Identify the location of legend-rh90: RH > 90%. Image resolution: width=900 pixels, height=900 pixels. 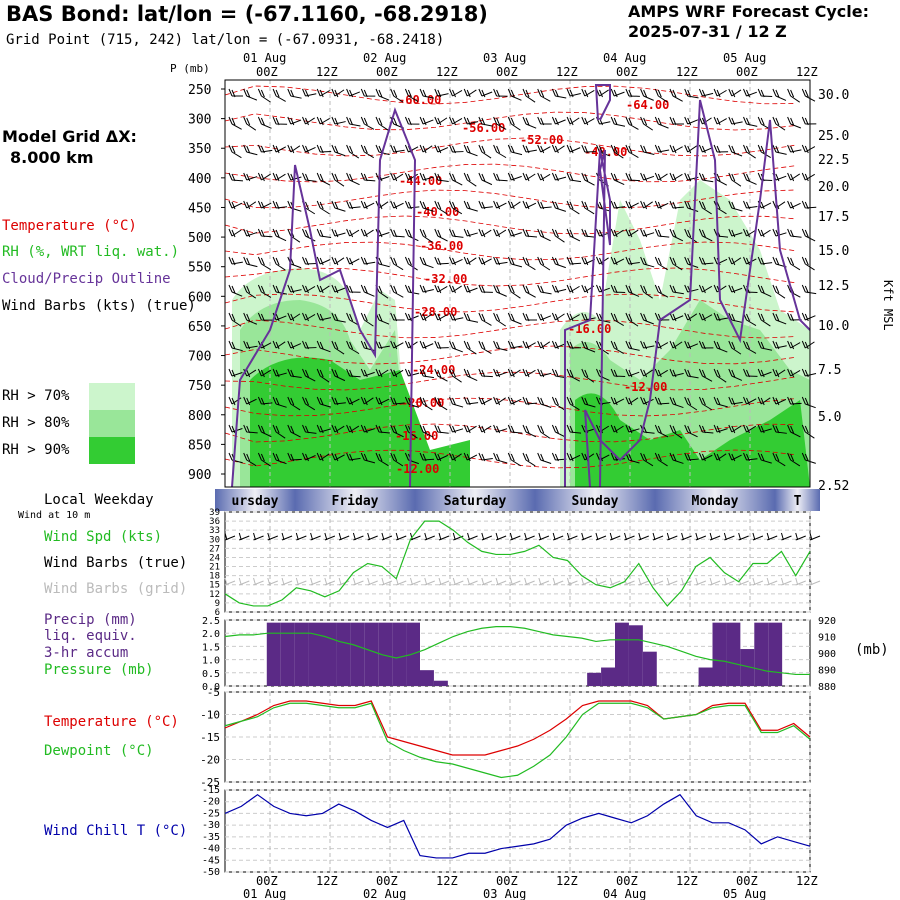
(36, 450).